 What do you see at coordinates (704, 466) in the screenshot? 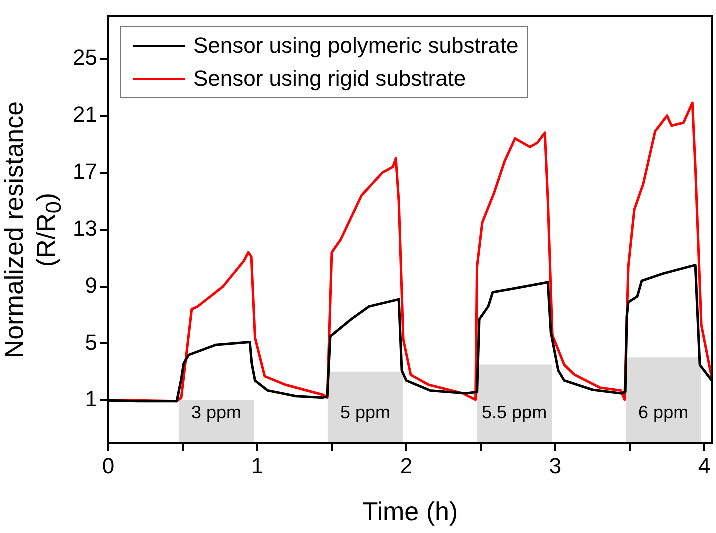
I see `x-tick-label: 4` at bounding box center [704, 466].